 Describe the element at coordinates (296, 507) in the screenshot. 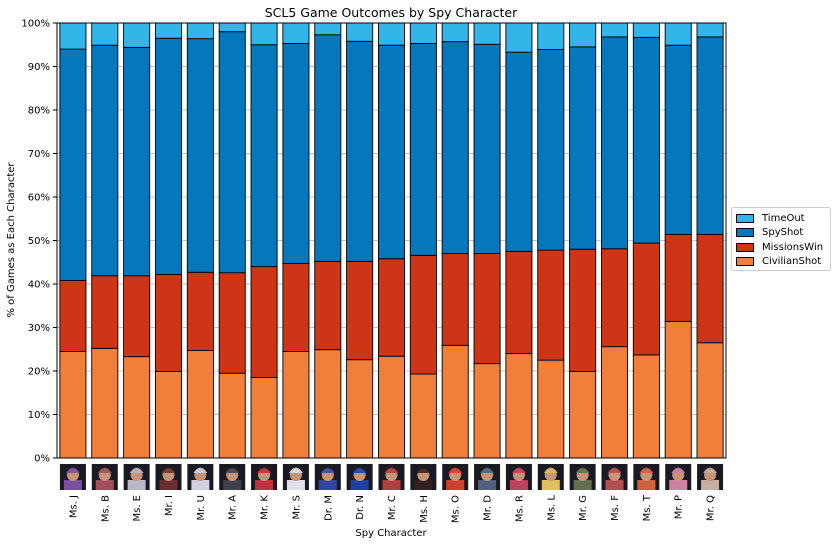

I see `x-tick-label: Mr. S` at that location.